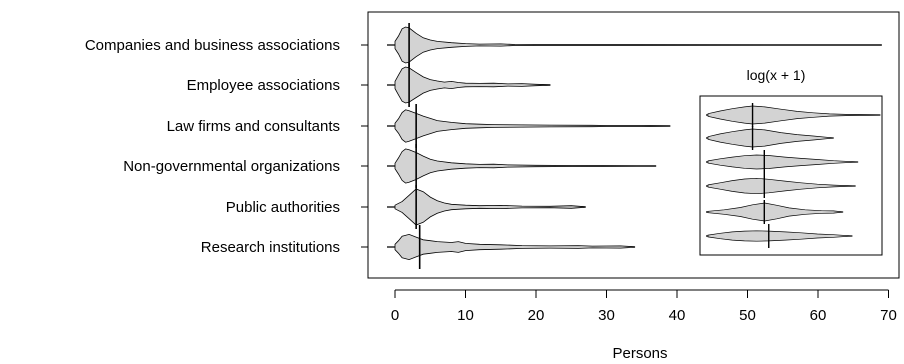 The height and width of the screenshot is (364, 904). I want to click on violin-non-governmental-organizations, so click(525, 166).